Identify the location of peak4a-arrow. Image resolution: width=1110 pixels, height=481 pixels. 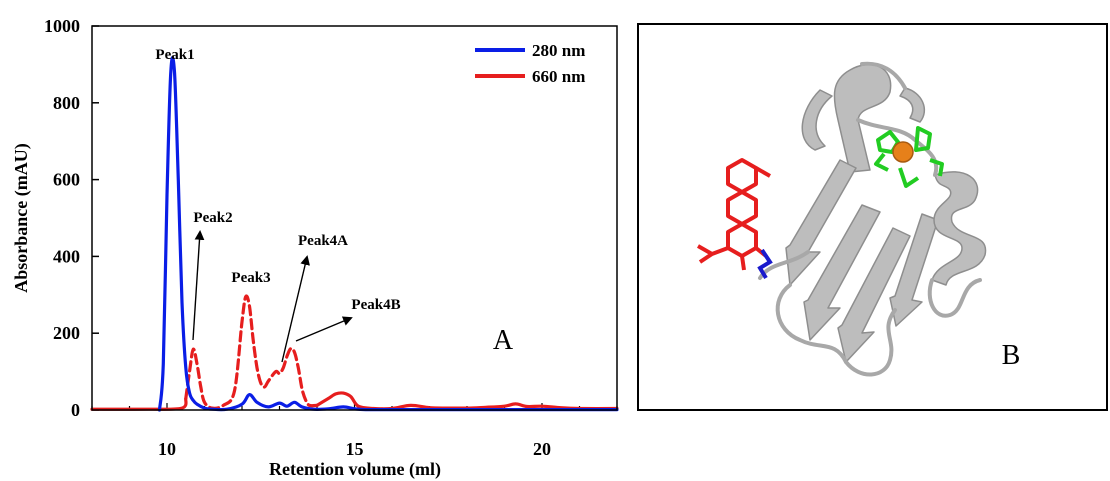
(295, 309).